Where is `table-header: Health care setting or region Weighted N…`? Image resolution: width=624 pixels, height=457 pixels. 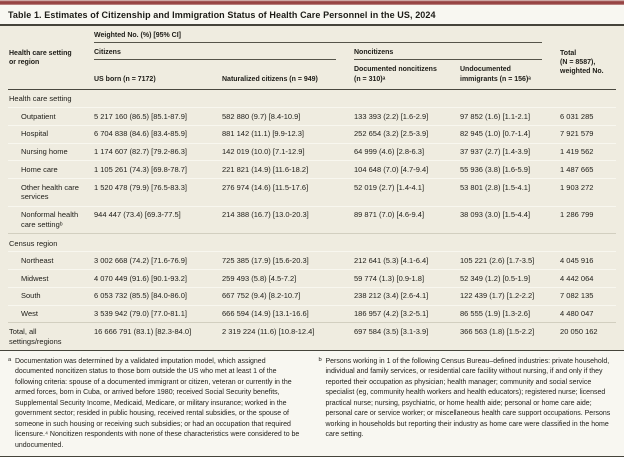 table-header: Health care setting or region Weighted N… is located at coordinates (312, 58).